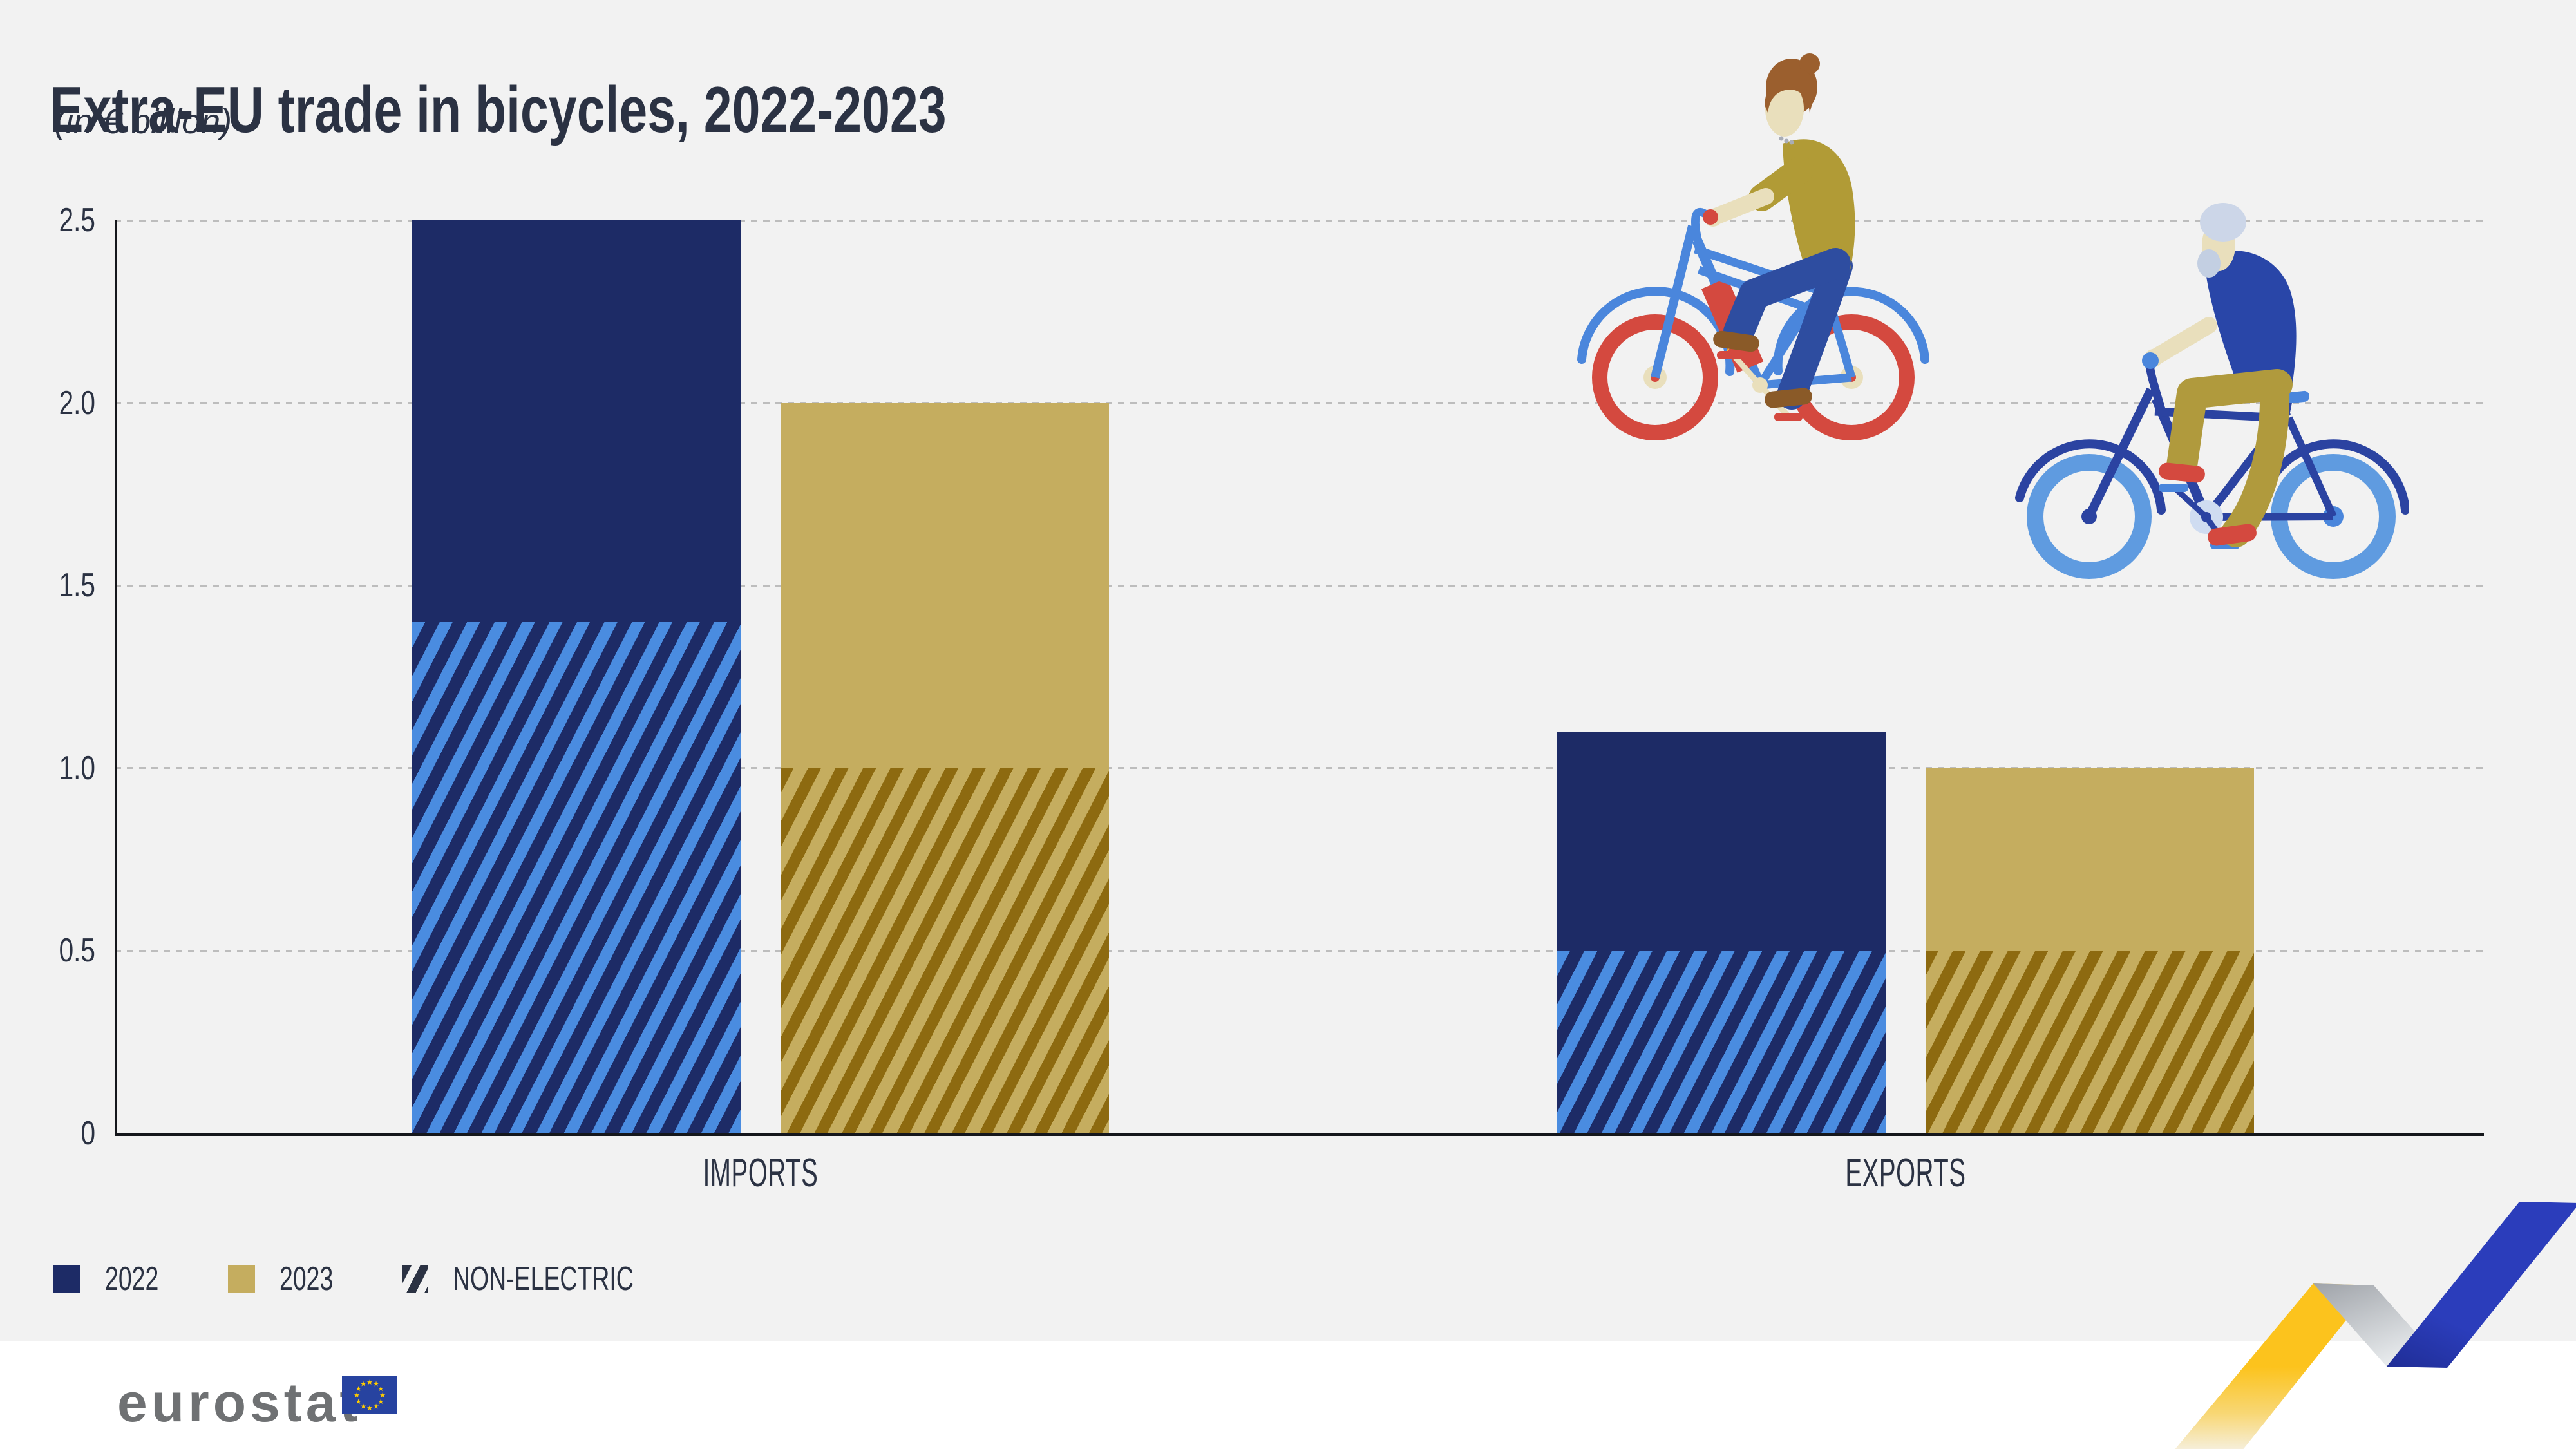 Image resolution: width=2576 pixels, height=1449 pixels. What do you see at coordinates (241, 1279) in the screenshot?
I see `legend-swatch-2023` at bounding box center [241, 1279].